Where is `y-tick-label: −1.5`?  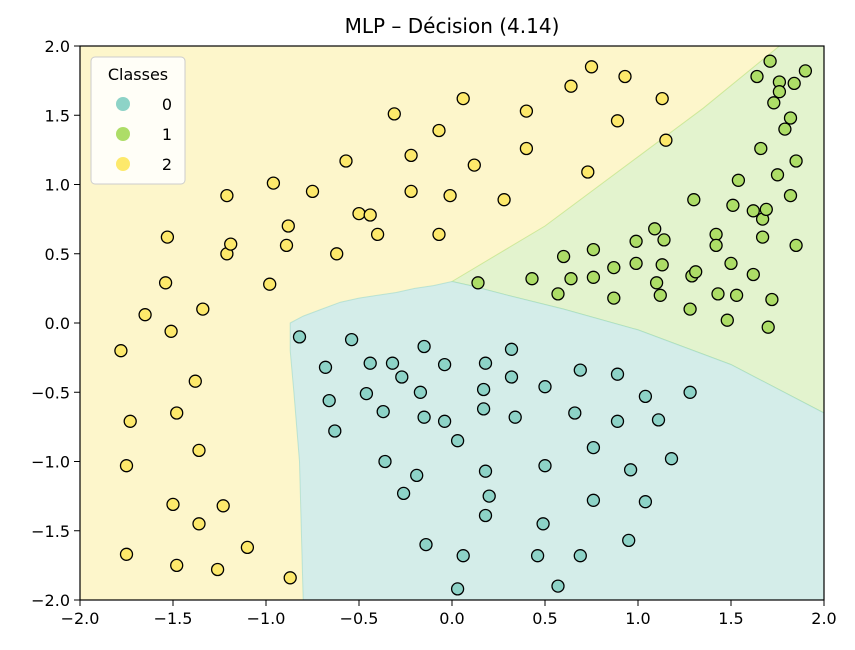
y-tick-label: −1.5 is located at coordinates (50, 531).